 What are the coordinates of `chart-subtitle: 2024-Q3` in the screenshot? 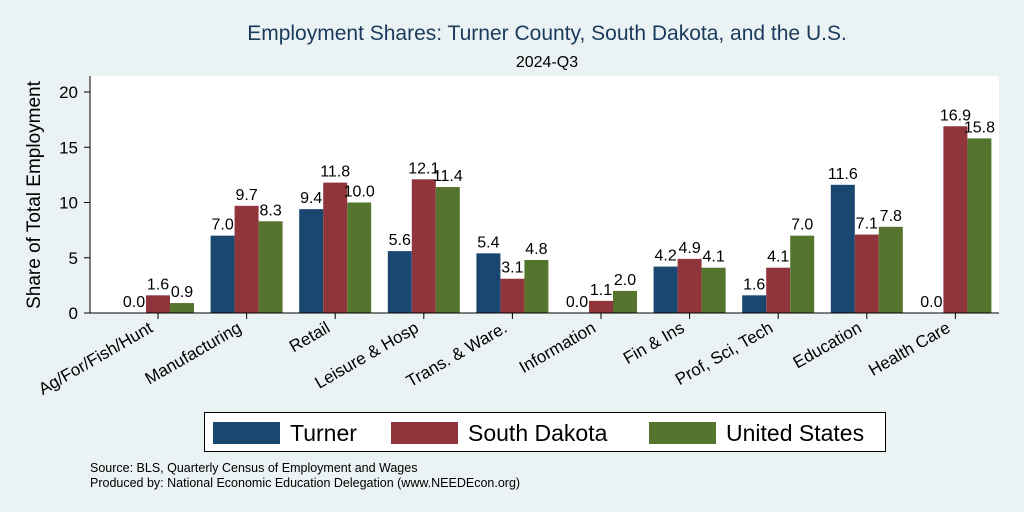 It's located at (547, 62).